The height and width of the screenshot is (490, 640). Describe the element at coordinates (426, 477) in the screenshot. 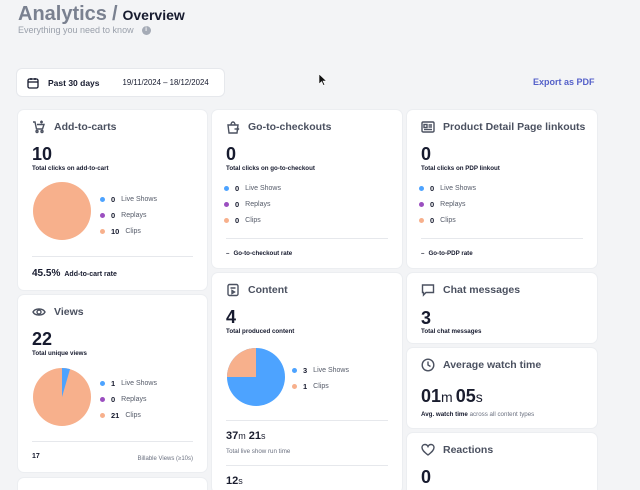

I see `reactions-value: 0` at that location.